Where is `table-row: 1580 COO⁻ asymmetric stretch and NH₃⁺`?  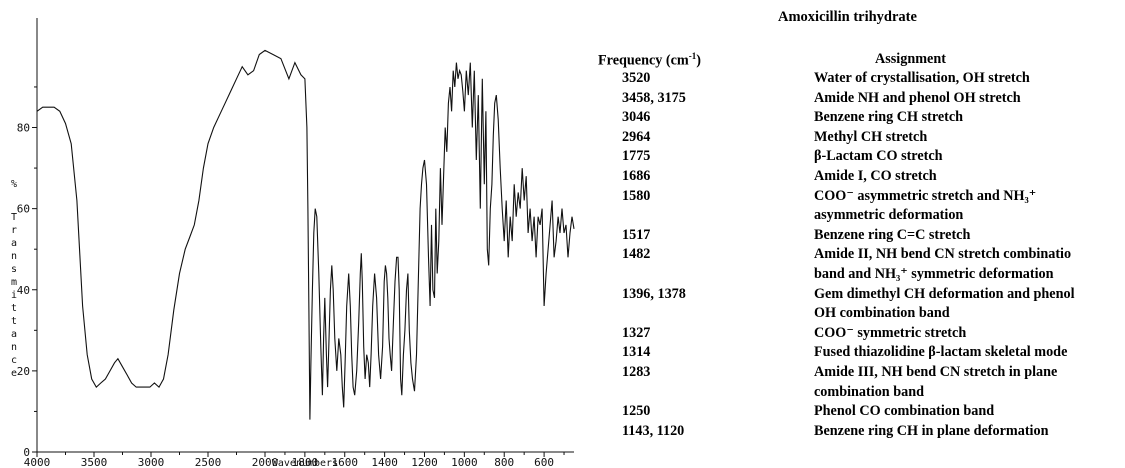
table-row: 1580 COO⁻ asymmetric stretch and NH₃⁺ is located at coordinates (861, 197).